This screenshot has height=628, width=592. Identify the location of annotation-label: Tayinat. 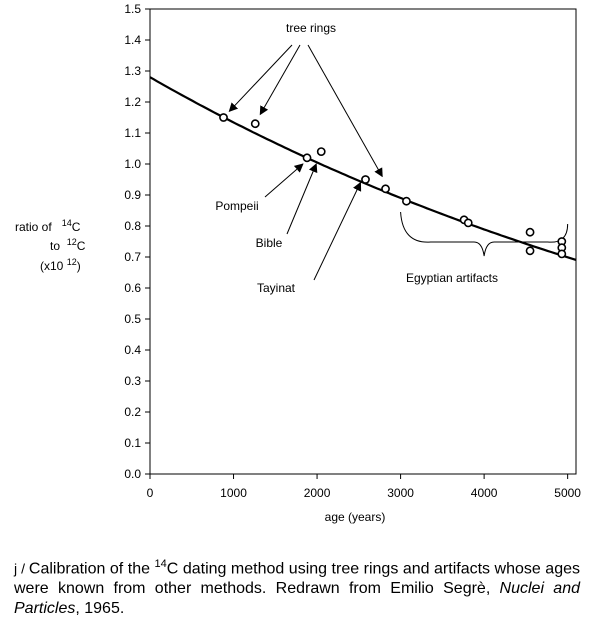
(276, 288).